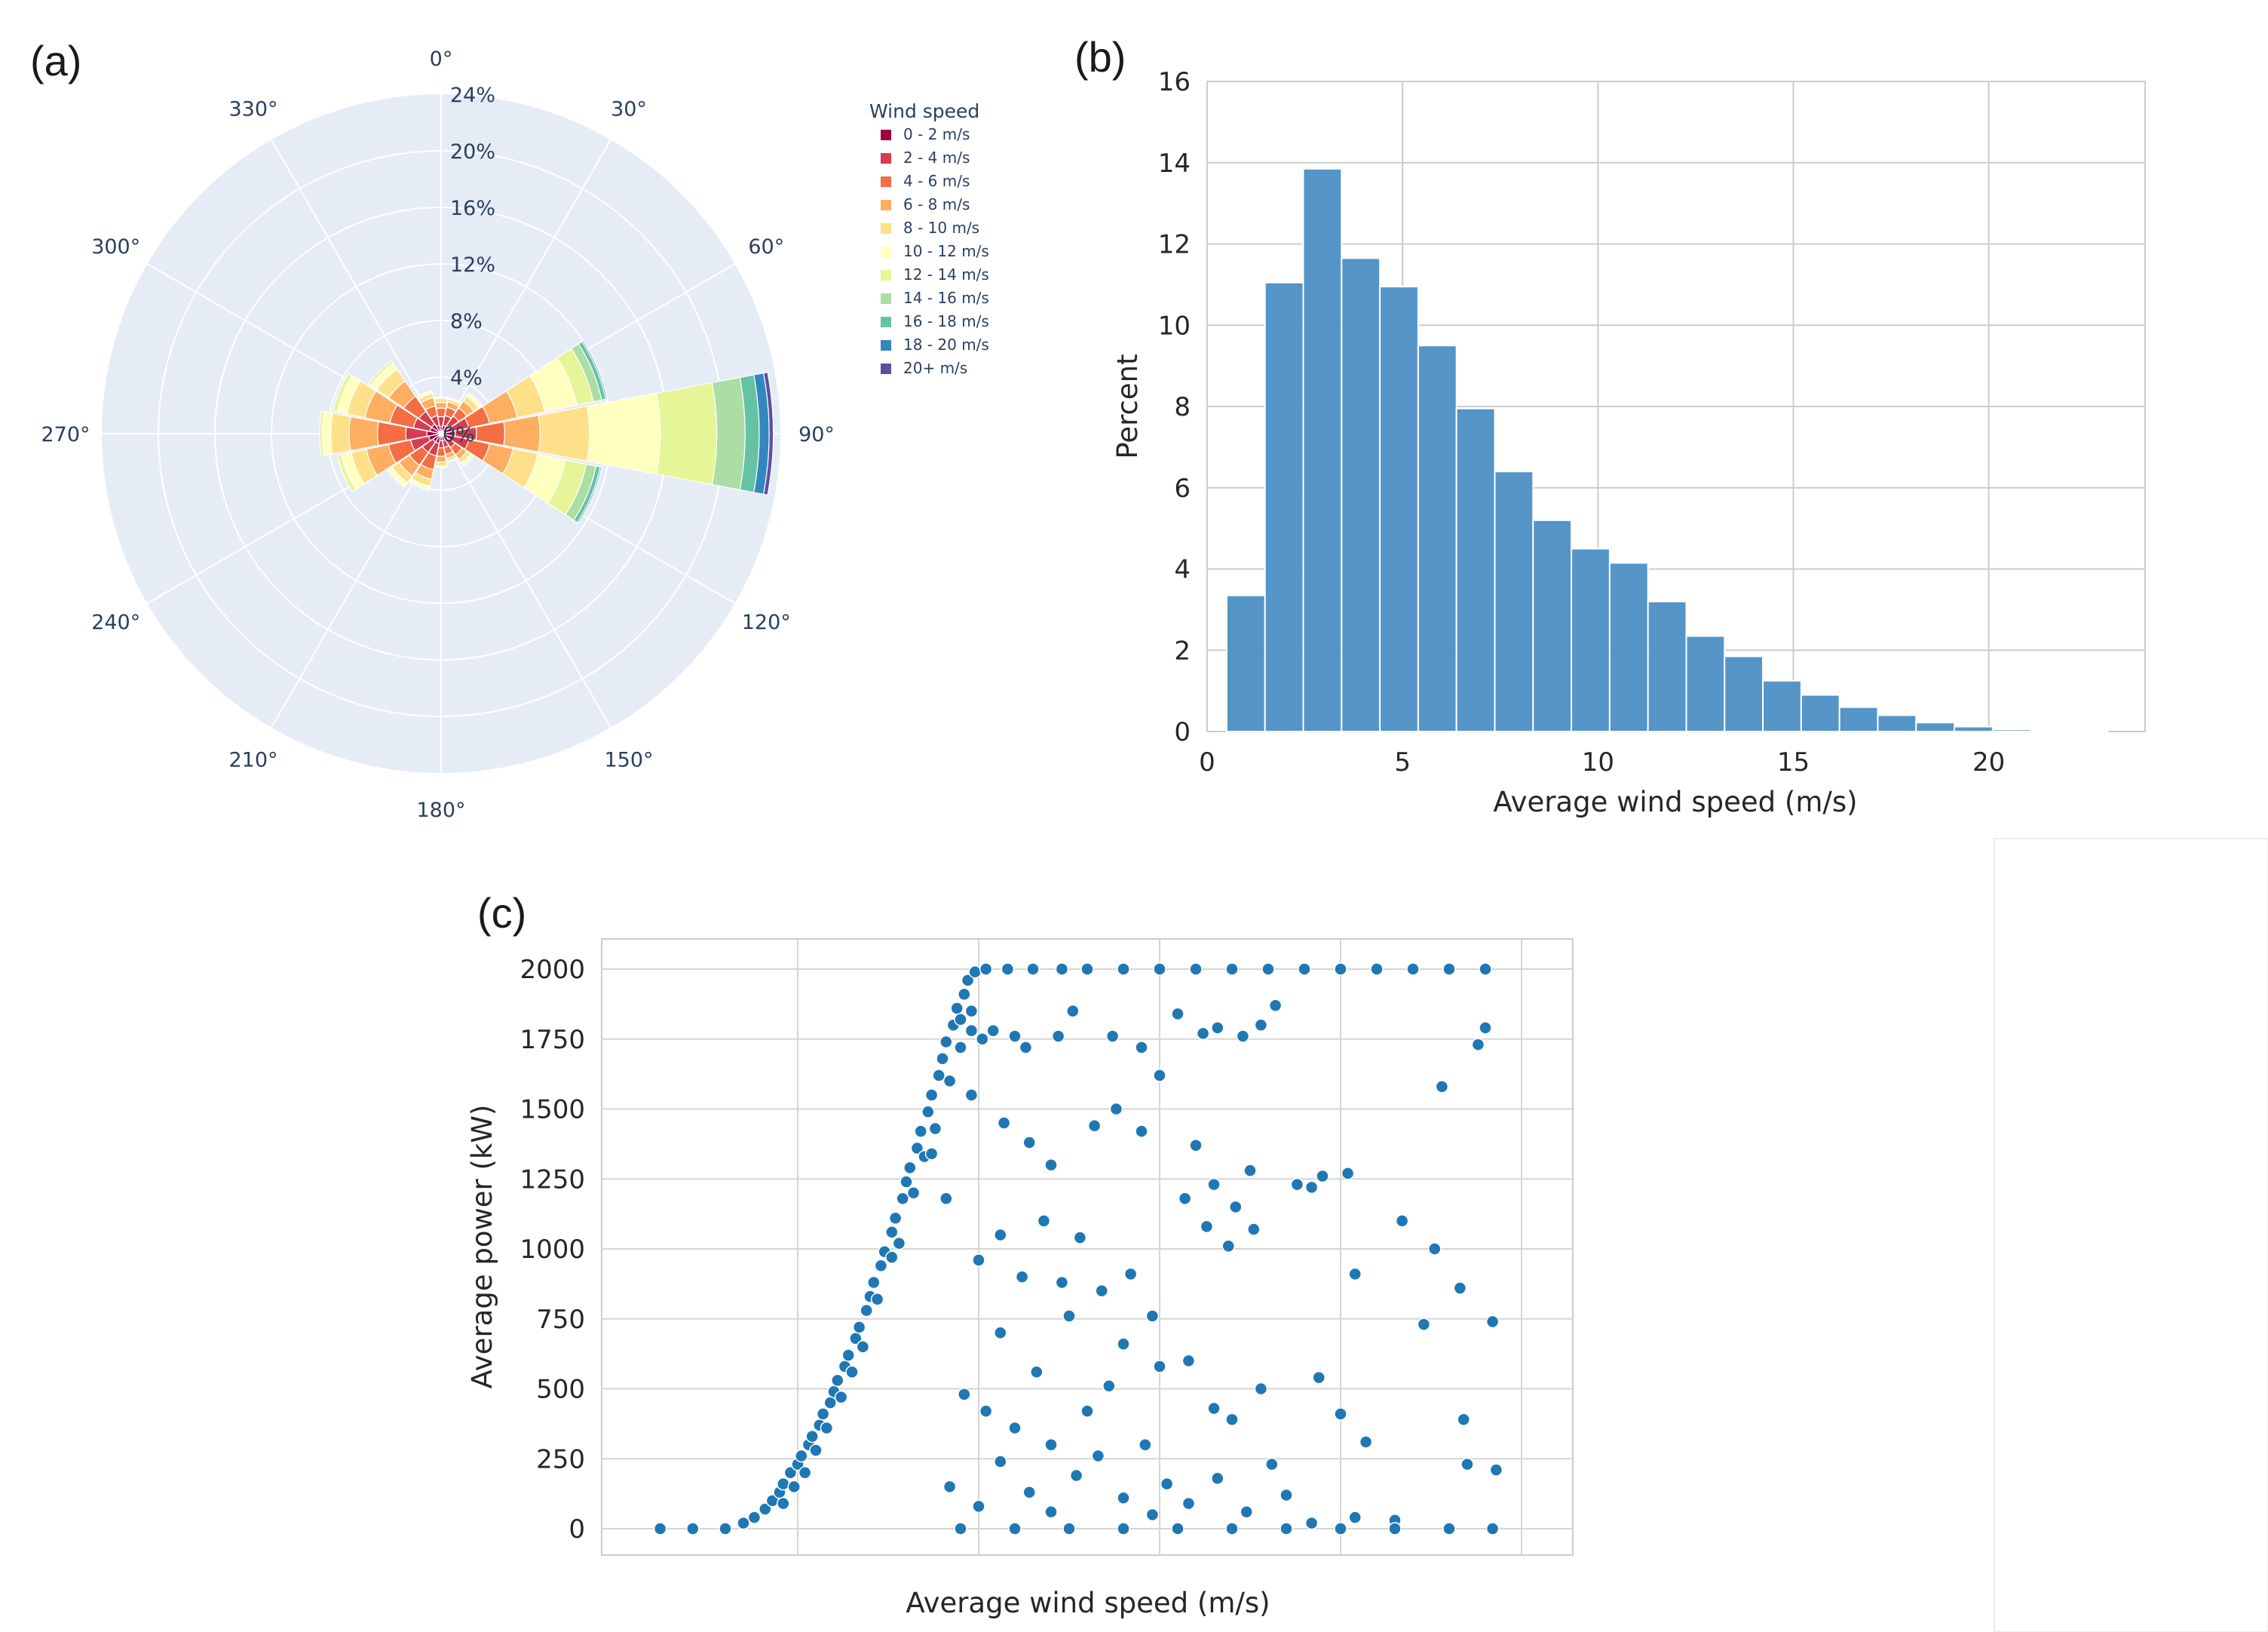 This screenshot has width=2268, height=1632. Describe the element at coordinates (941, 228) in the screenshot. I see `legend-item: 8 - 10 m/s` at that location.